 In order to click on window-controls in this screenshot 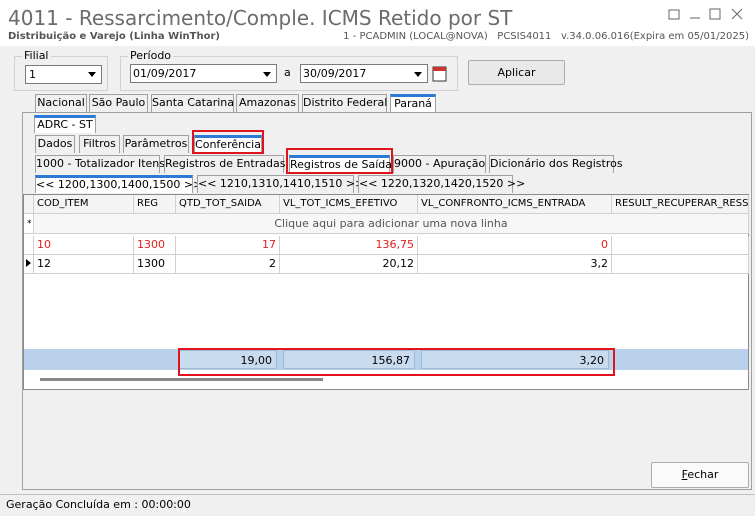, I will do `click(705, 15)`.